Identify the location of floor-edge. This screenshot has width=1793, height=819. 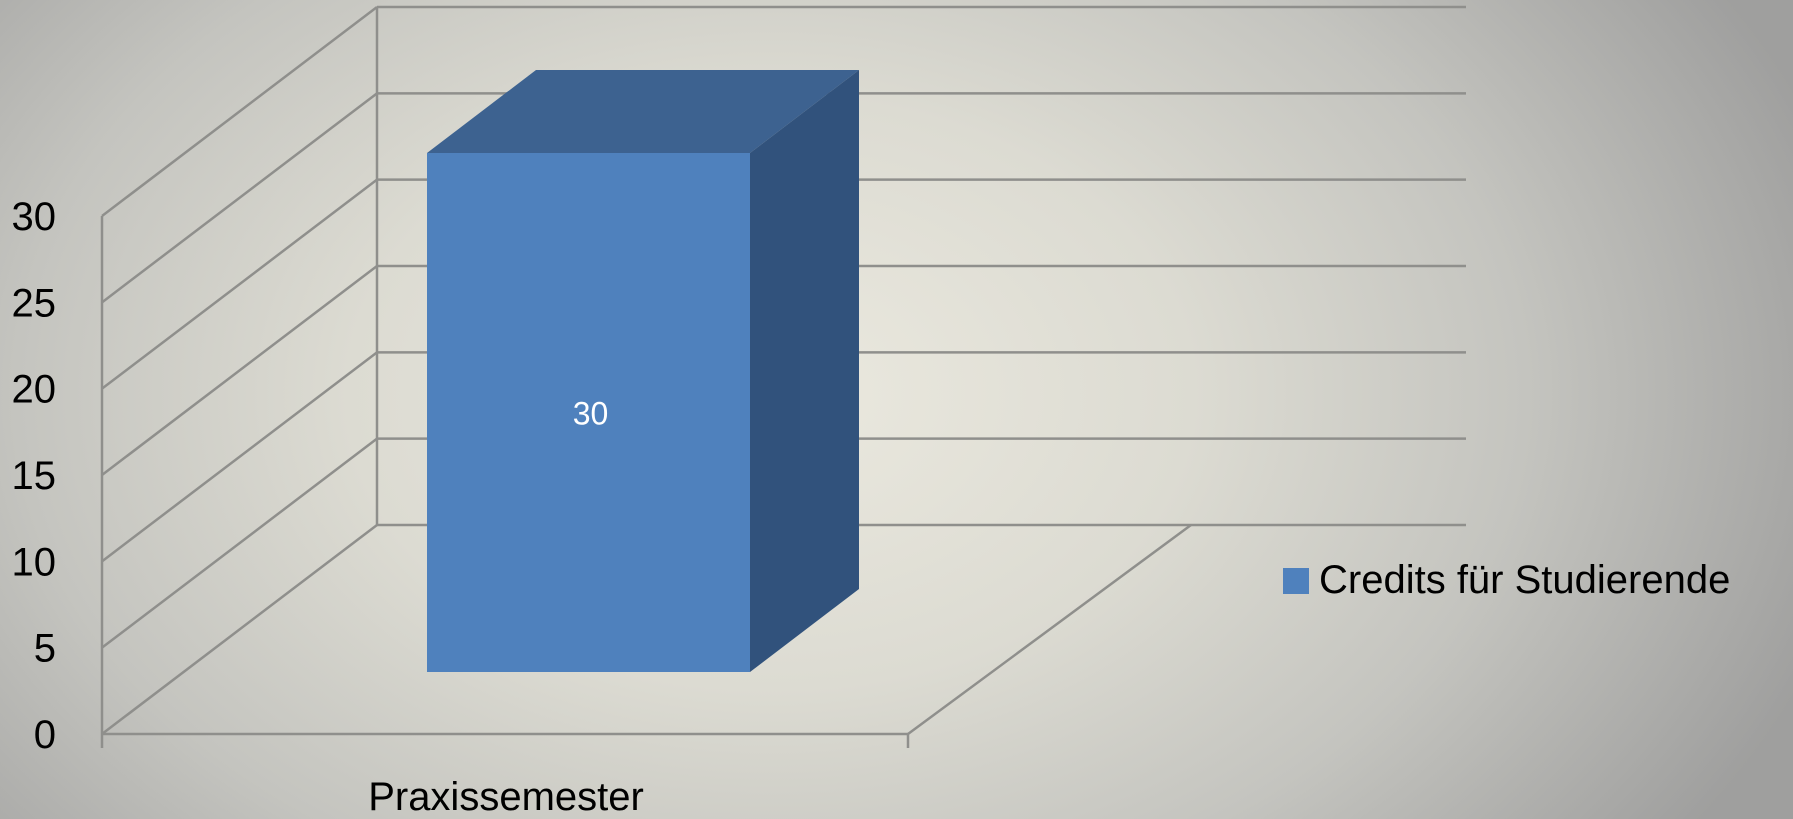
(1049, 629).